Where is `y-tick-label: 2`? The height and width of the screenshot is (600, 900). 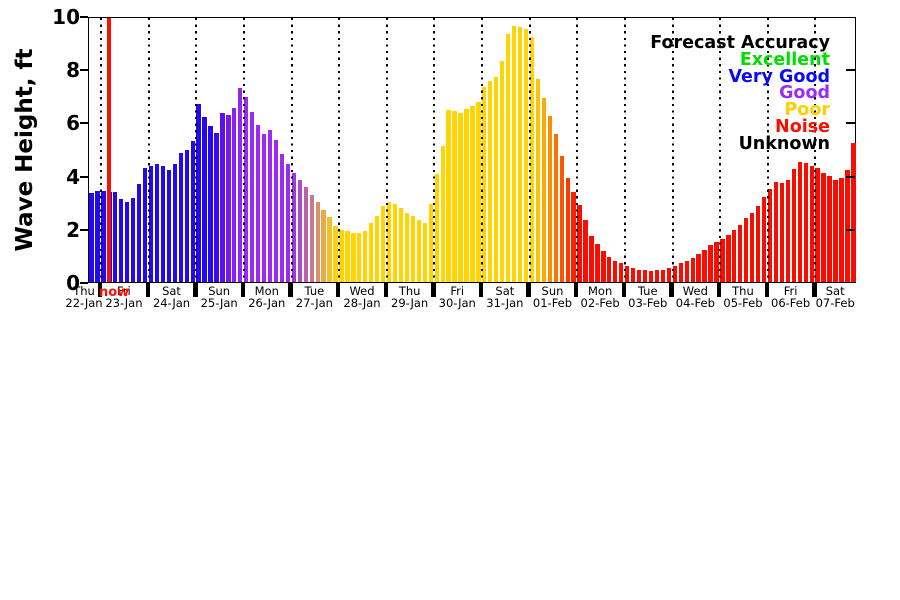
y-tick-label: 2 is located at coordinates (73, 229).